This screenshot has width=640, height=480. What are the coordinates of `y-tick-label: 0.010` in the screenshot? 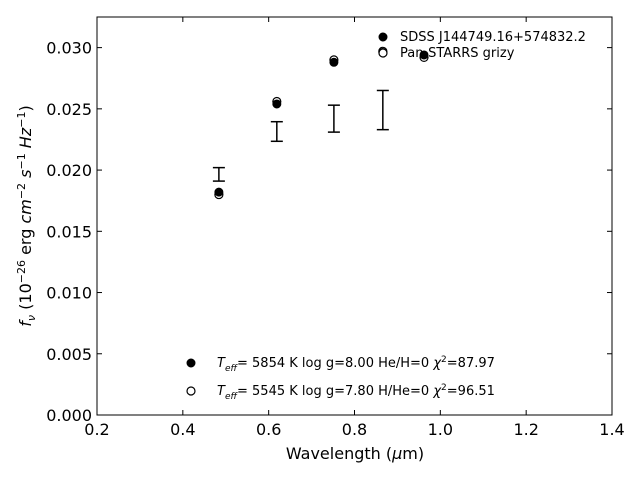 It's located at (69, 293).